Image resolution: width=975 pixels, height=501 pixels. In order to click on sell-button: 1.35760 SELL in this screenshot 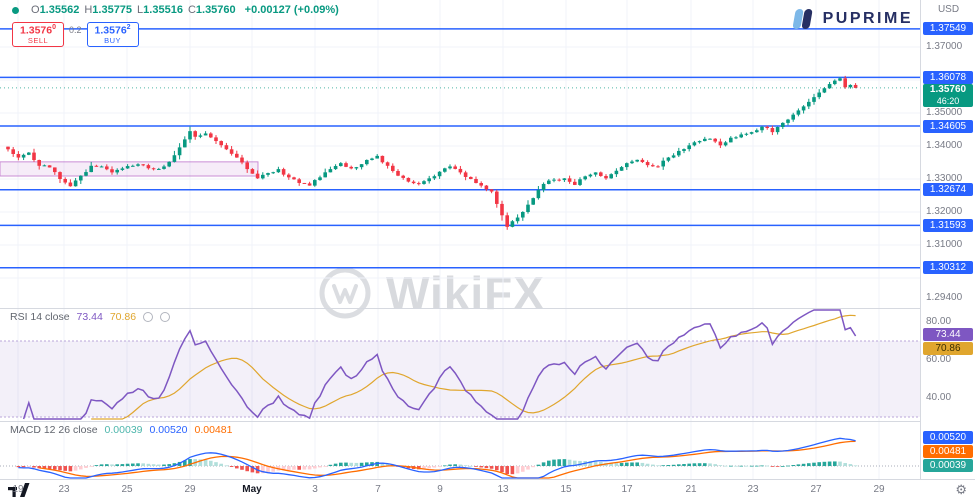, I will do `click(38, 35)`.